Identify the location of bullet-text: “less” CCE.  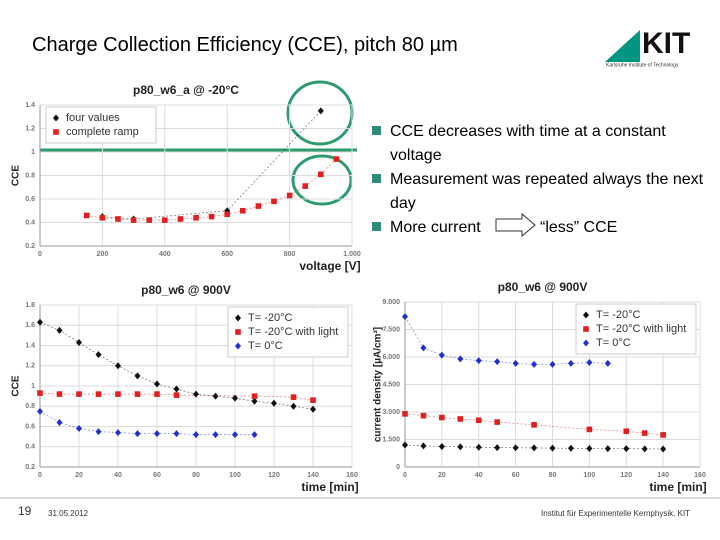
(579, 227).